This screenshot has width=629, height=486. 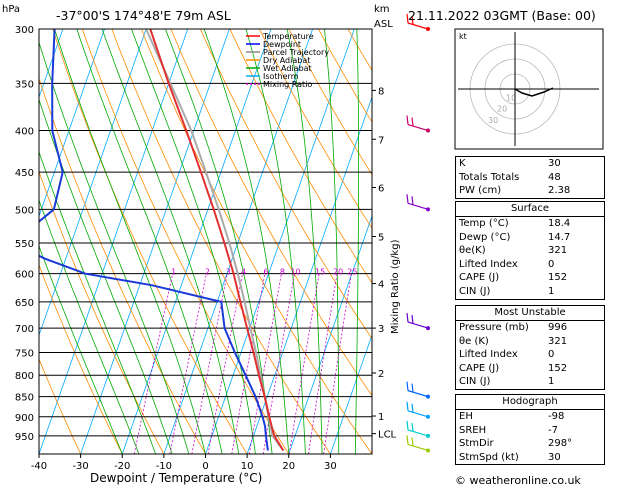 I want to click on km-tick-label: 3, so click(x=381, y=329).